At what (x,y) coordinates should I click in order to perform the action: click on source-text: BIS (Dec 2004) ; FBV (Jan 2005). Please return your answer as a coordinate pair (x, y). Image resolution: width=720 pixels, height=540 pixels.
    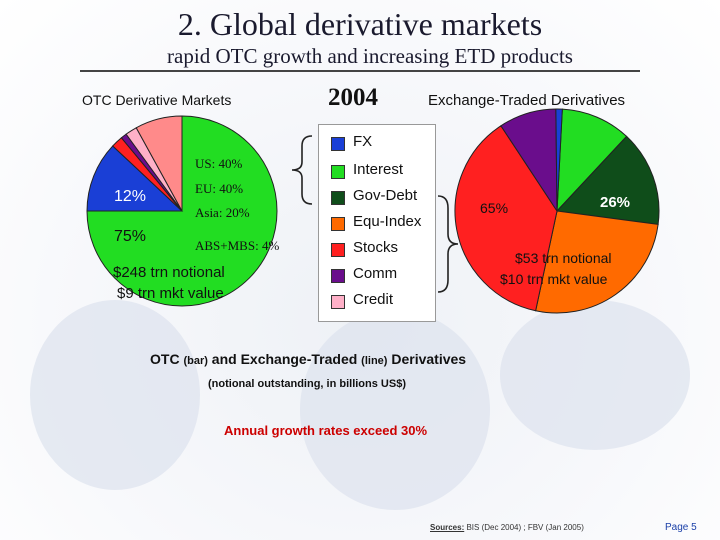
    Looking at the image, I should click on (525, 527).